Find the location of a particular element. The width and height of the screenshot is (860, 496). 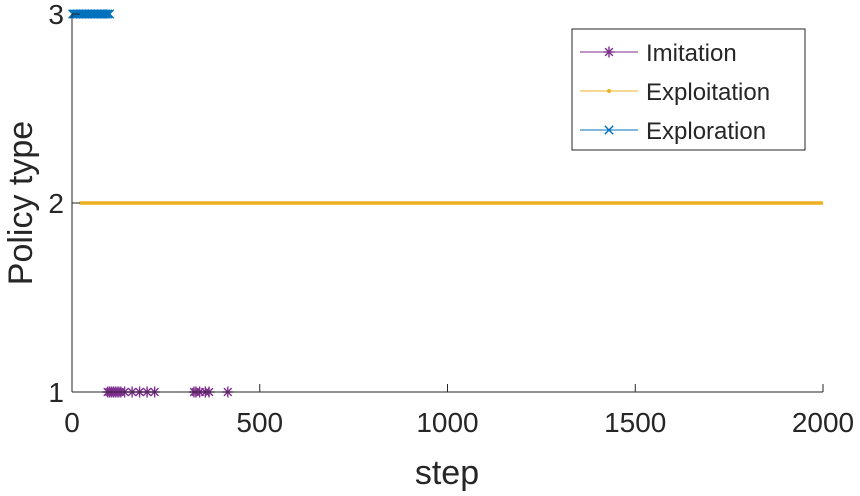

legend: Imitation Exploitation Exploration is located at coordinates (688, 89).